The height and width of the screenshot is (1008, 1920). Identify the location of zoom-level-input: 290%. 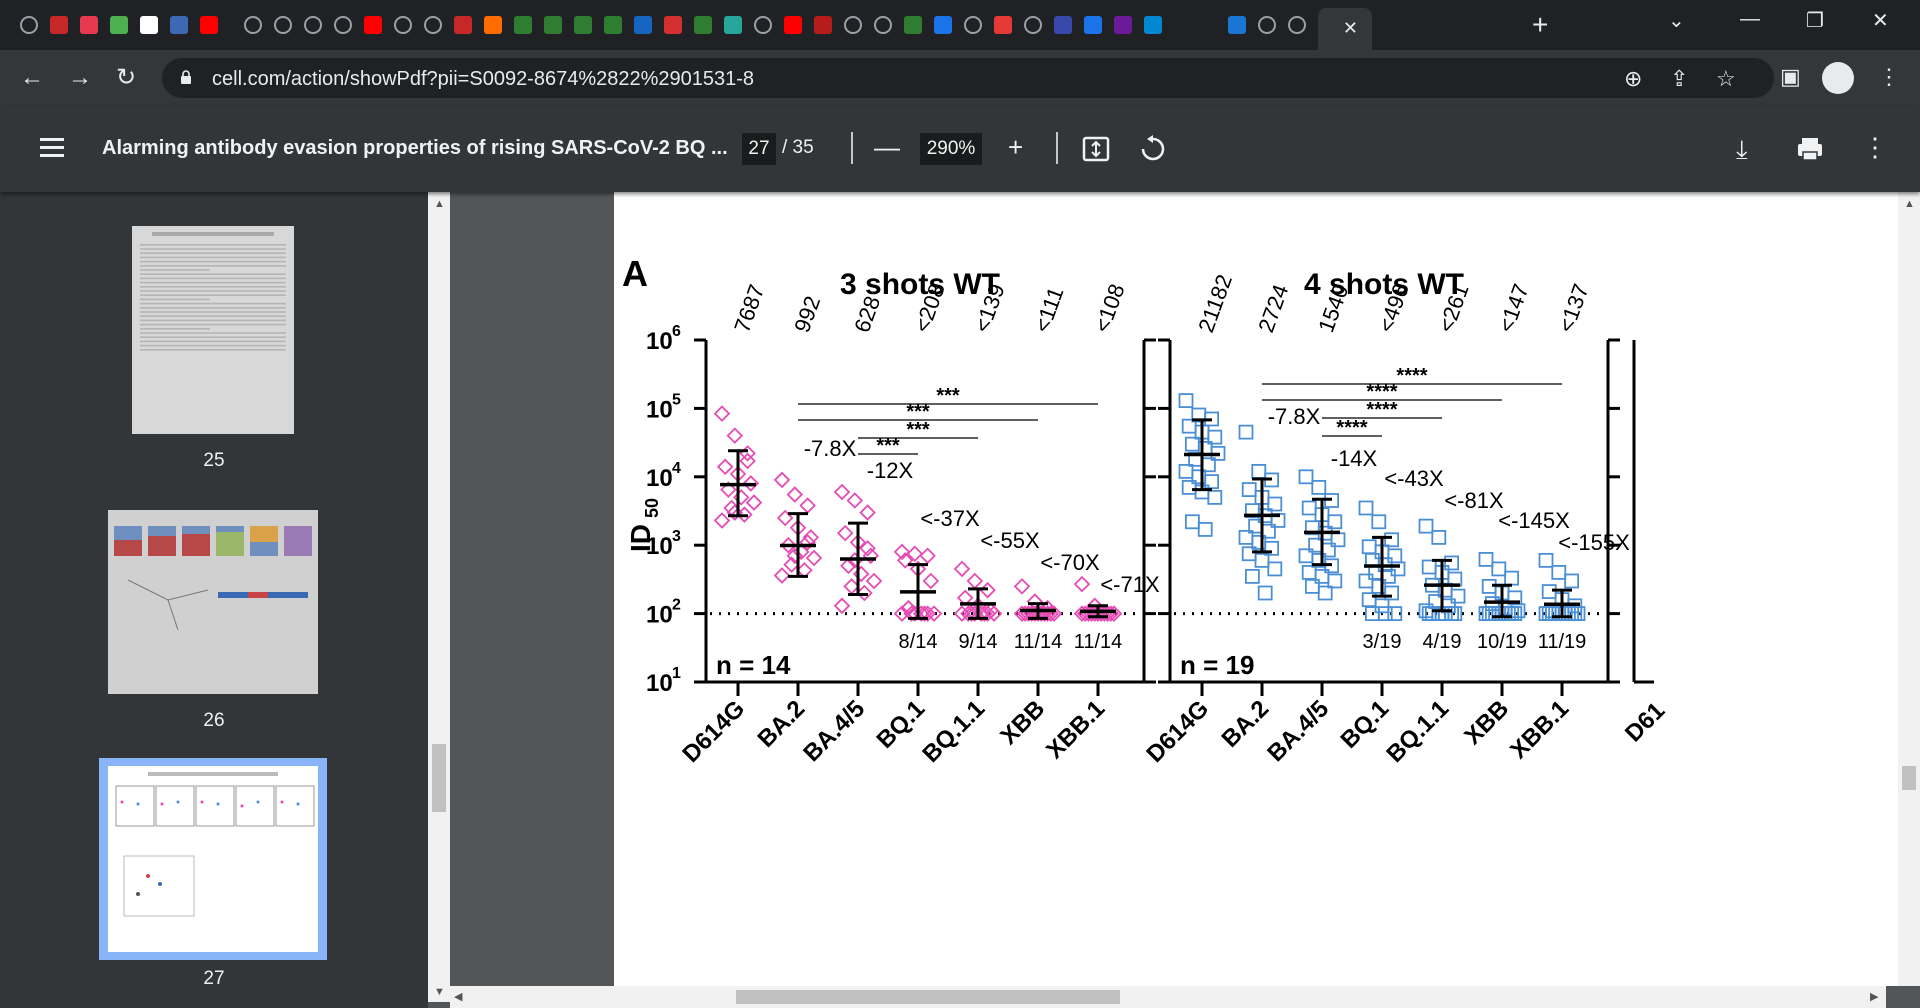
(951, 149).